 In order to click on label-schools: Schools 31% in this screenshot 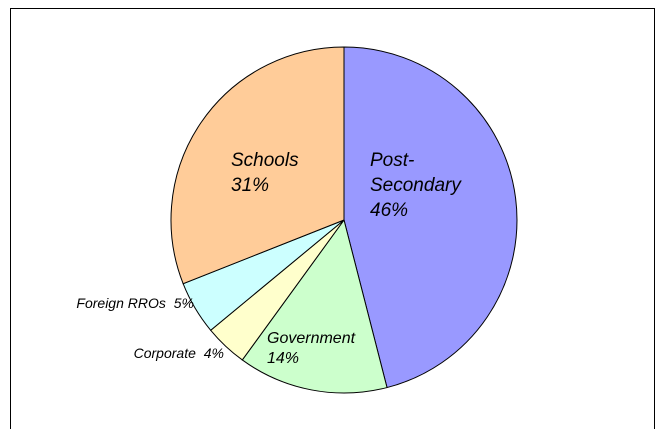, I will do `click(267, 173)`.